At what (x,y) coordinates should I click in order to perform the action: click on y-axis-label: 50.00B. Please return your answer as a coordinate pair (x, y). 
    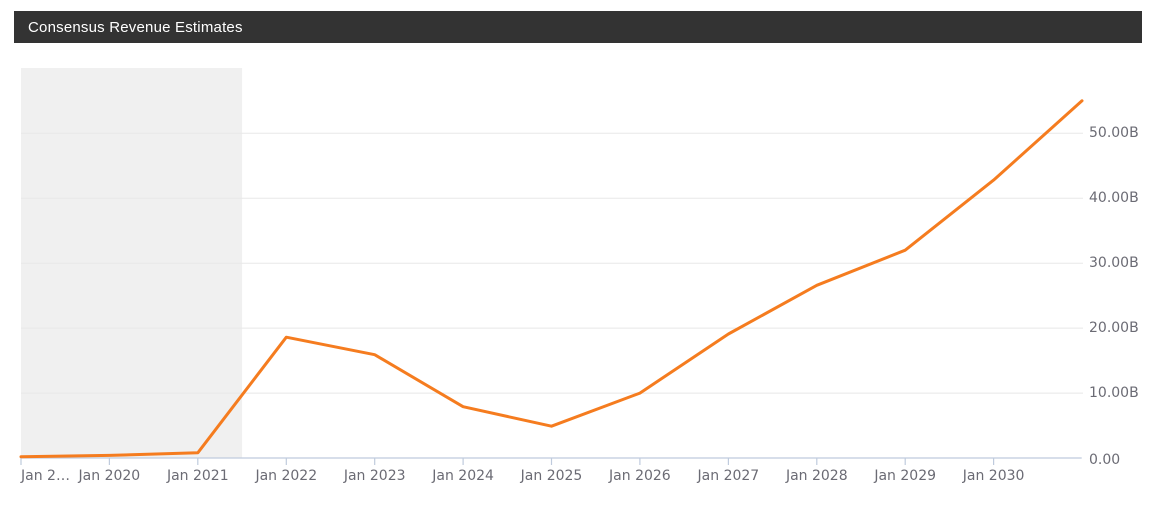
    Looking at the image, I should click on (1114, 133).